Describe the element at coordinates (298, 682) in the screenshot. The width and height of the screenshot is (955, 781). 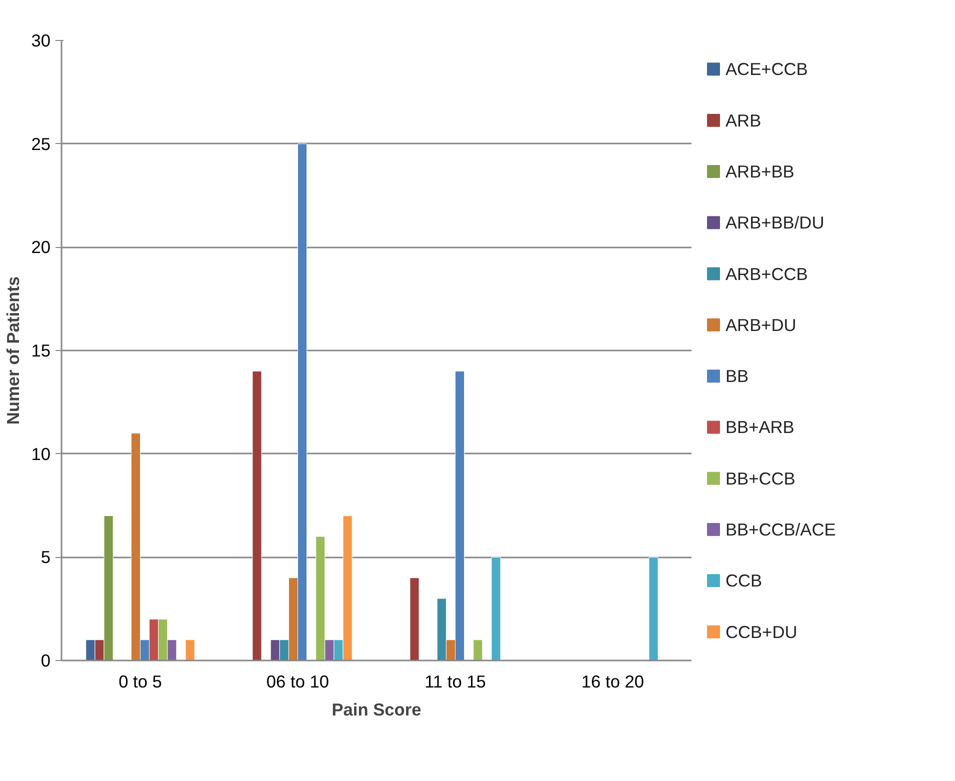
I see `x-tick-label: 06 to 10` at that location.